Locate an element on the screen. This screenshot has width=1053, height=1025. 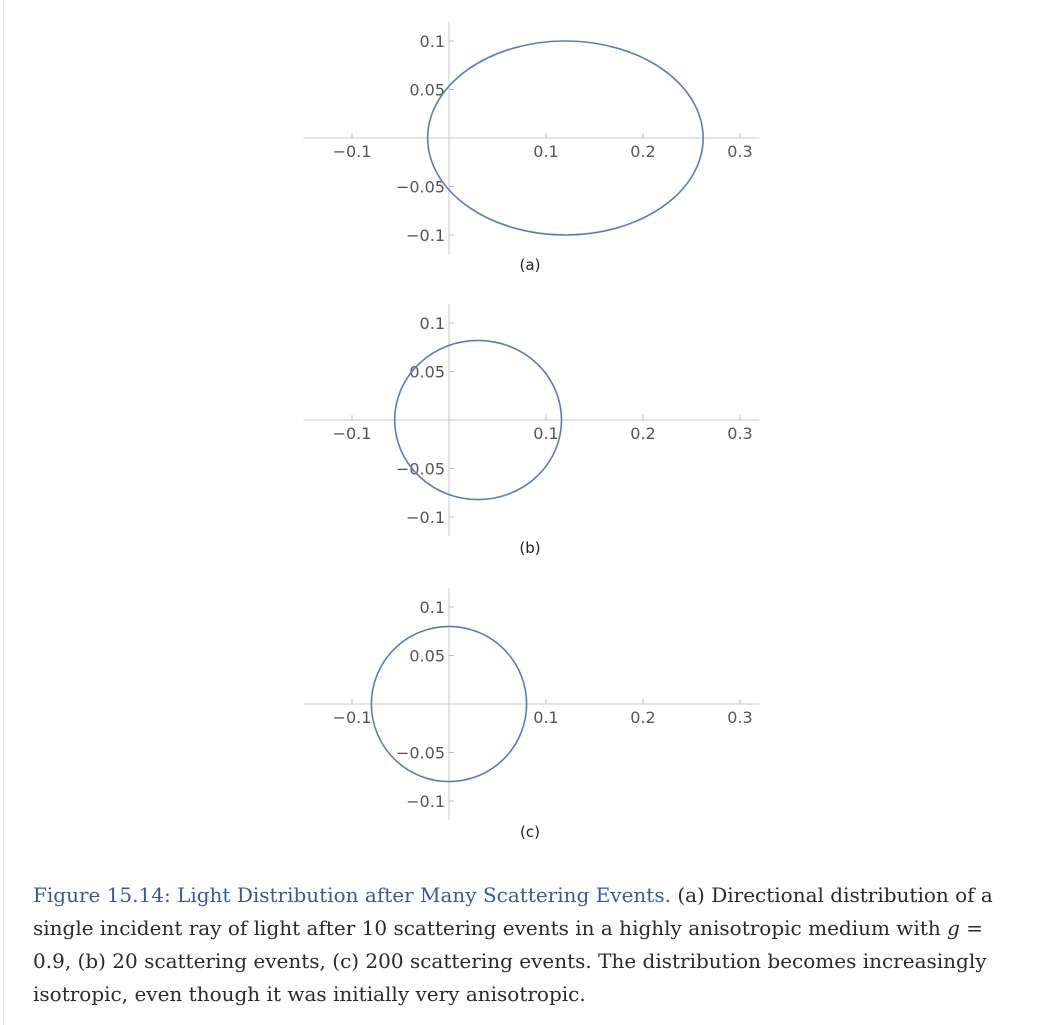
y-tick-label-2: −0.1 is located at coordinates (425, 517).